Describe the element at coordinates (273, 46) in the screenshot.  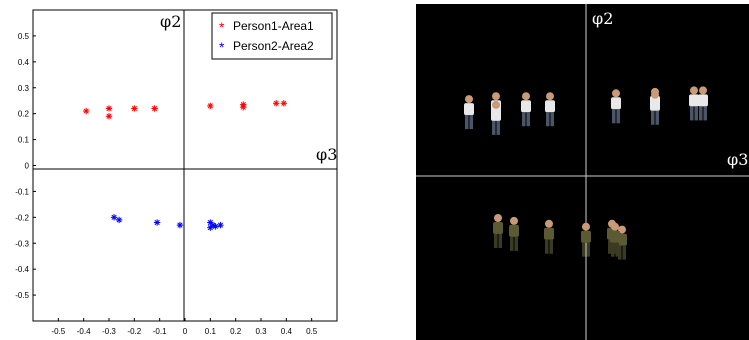
I see `legend-label-person2: Person2-Area2` at that location.